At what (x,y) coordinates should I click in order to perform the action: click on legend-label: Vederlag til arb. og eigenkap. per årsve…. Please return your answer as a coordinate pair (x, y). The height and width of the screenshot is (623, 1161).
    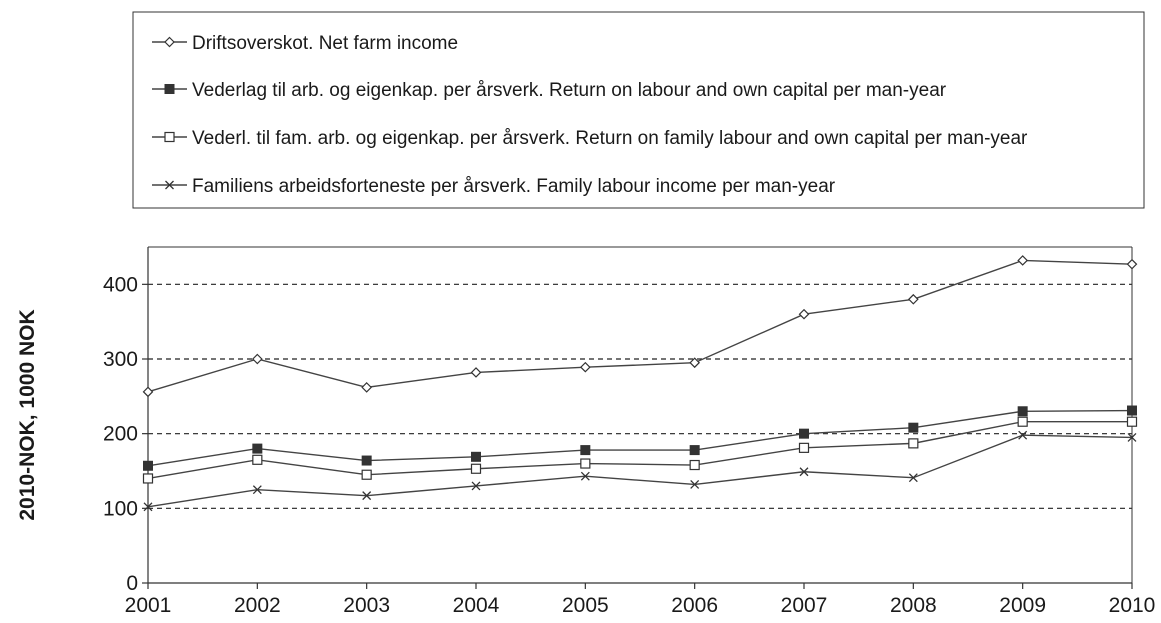
    Looking at the image, I should click on (569, 90).